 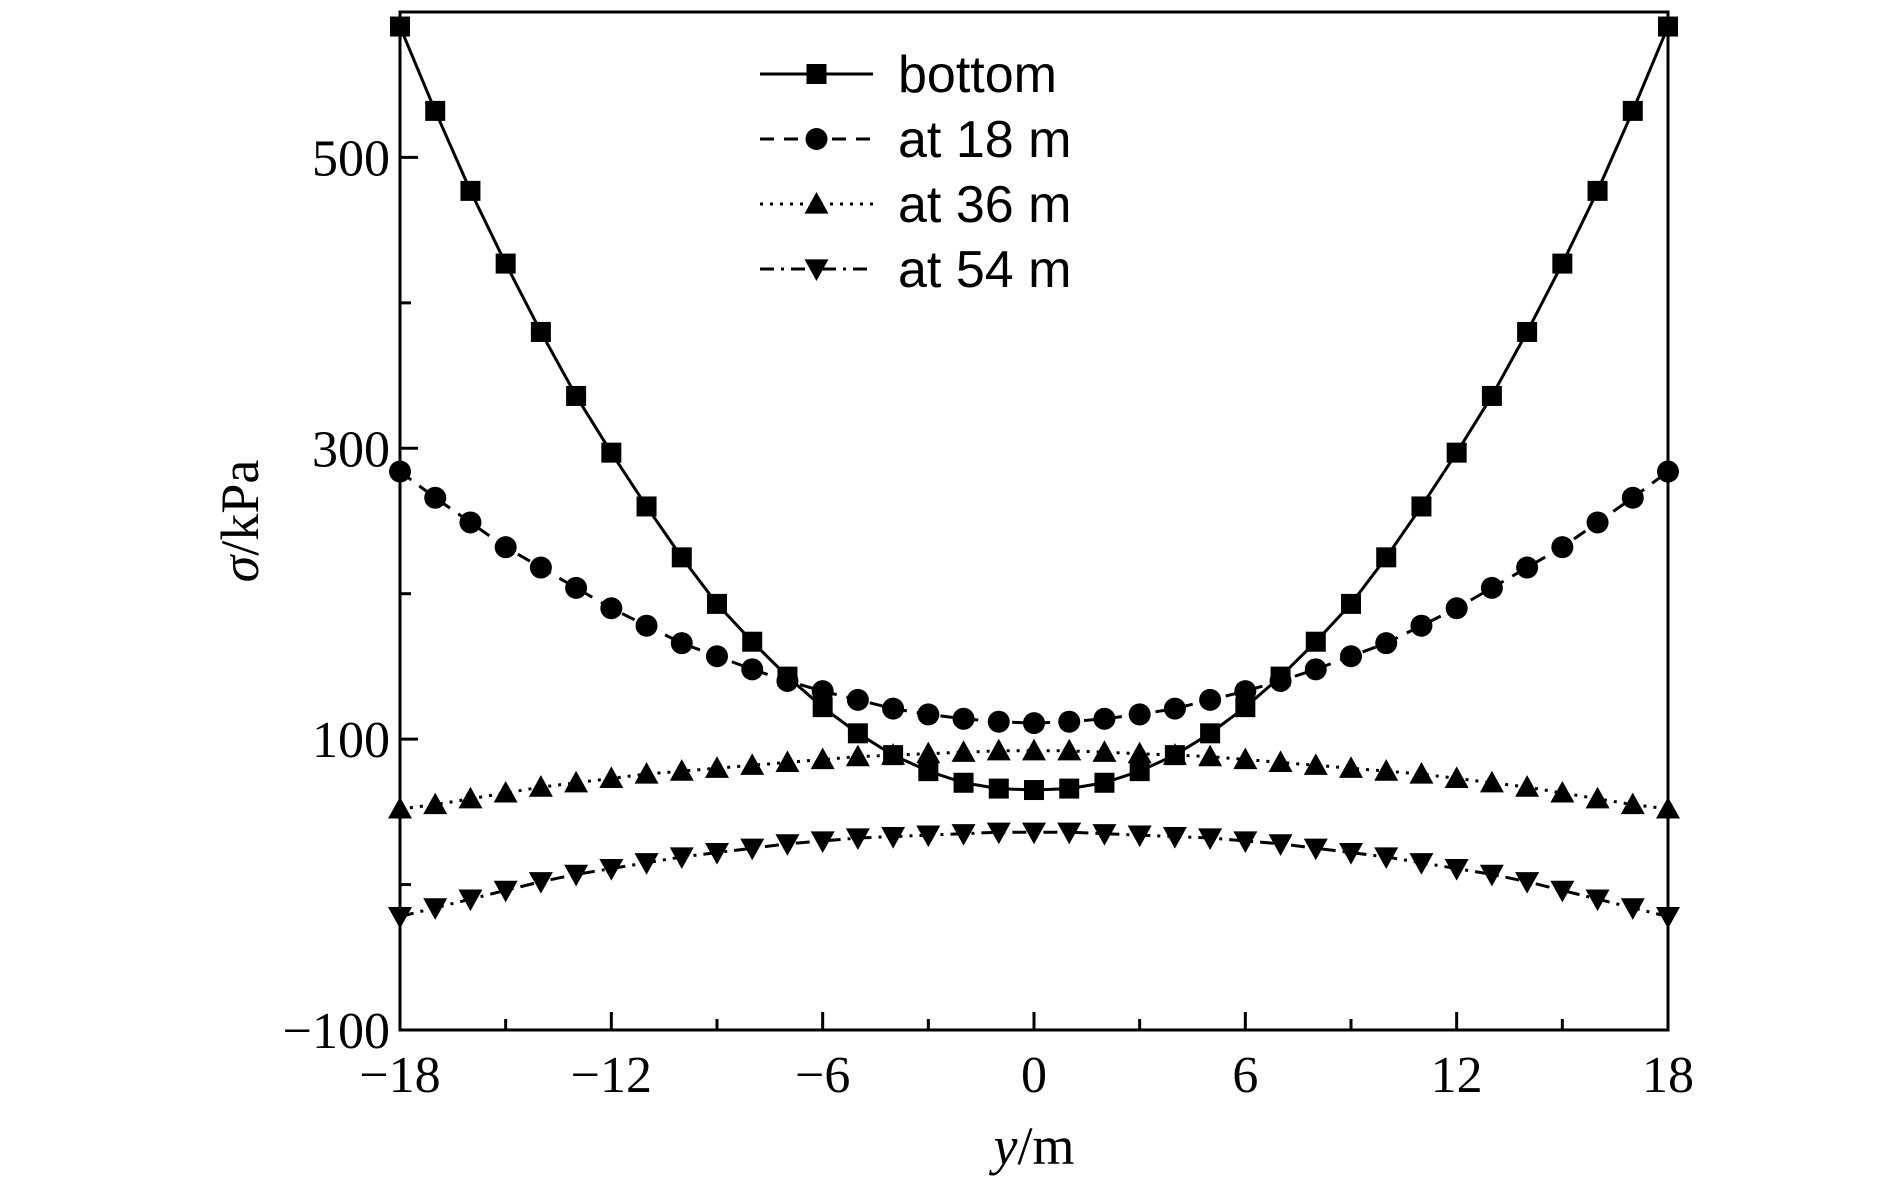 What do you see at coordinates (240, 567) in the screenshot?
I see `y-axis-symbol: σ` at bounding box center [240, 567].